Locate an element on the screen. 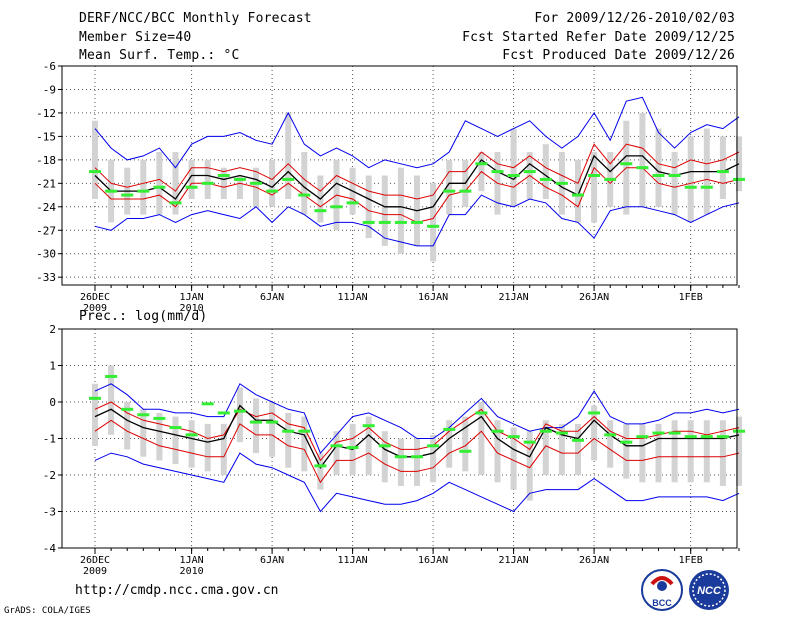 Image resolution: width=800 pixels, height=618 pixels. grads-credit: GrADS: COLA/IGES is located at coordinates (47, 611).